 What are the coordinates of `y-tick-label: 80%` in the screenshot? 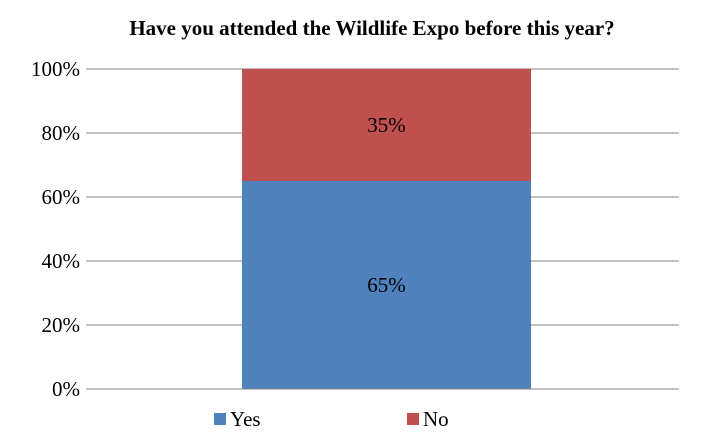 It's located at (61, 133).